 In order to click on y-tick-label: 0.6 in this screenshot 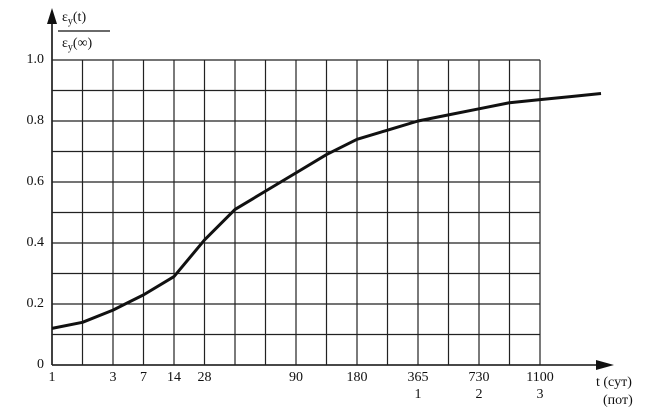, I will do `click(36, 181)`.